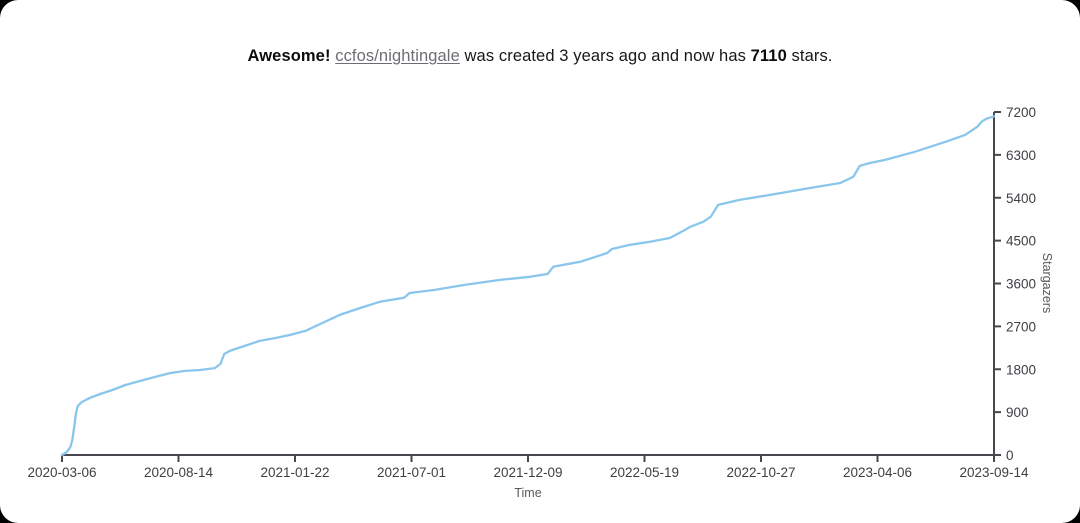 This screenshot has height=523, width=1080. I want to click on x-tick-label: 2020-08-14, so click(179, 472).